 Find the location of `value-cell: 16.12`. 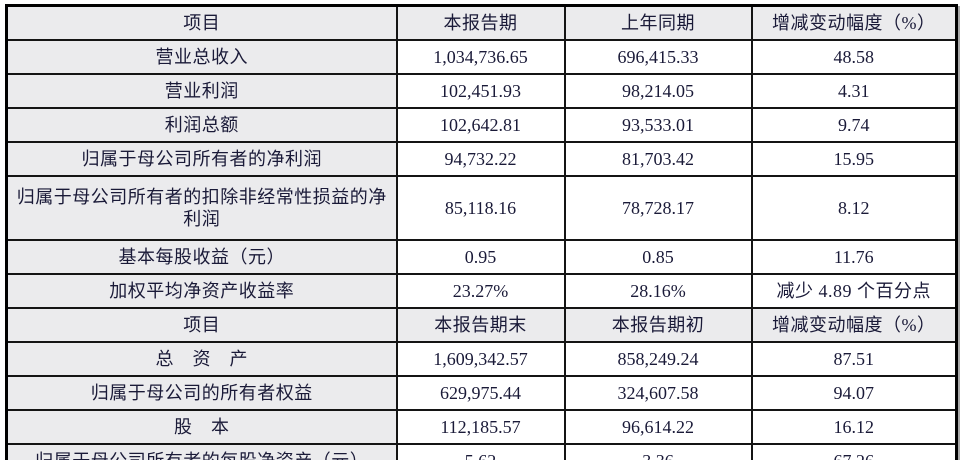

value-cell: 16.12 is located at coordinates (854, 427).